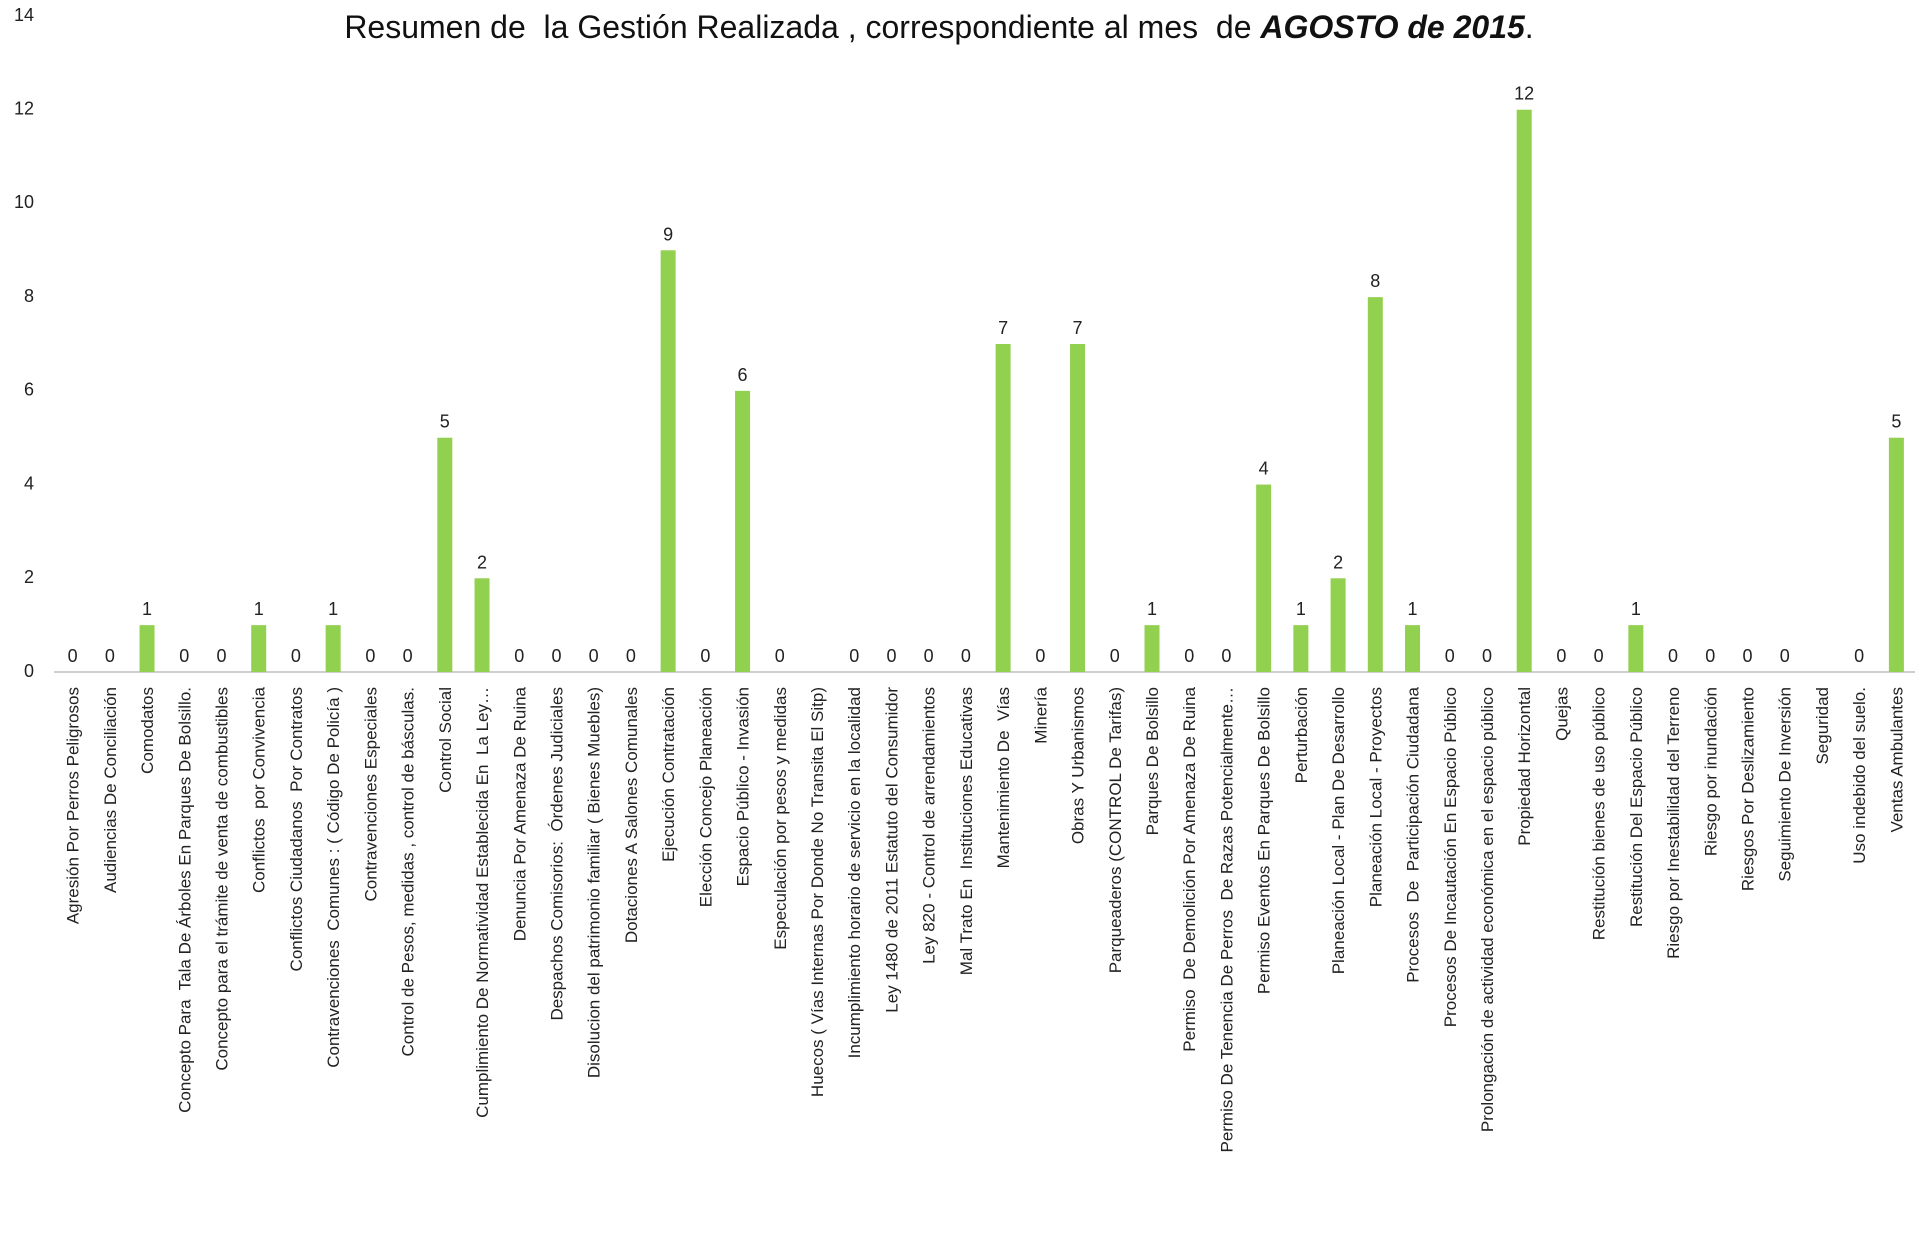  Describe the element at coordinates (1375, 797) in the screenshot. I see `x-tick-label: Planeación Local - Proyectos` at that location.